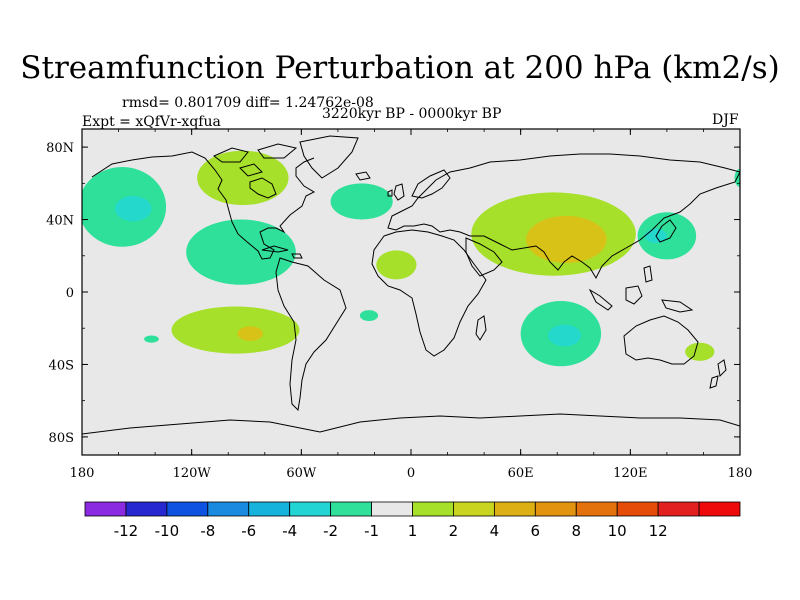 This screenshot has width=800, height=600. What do you see at coordinates (70, 293) in the screenshot?
I see `lat-tick-label: 0` at bounding box center [70, 293].